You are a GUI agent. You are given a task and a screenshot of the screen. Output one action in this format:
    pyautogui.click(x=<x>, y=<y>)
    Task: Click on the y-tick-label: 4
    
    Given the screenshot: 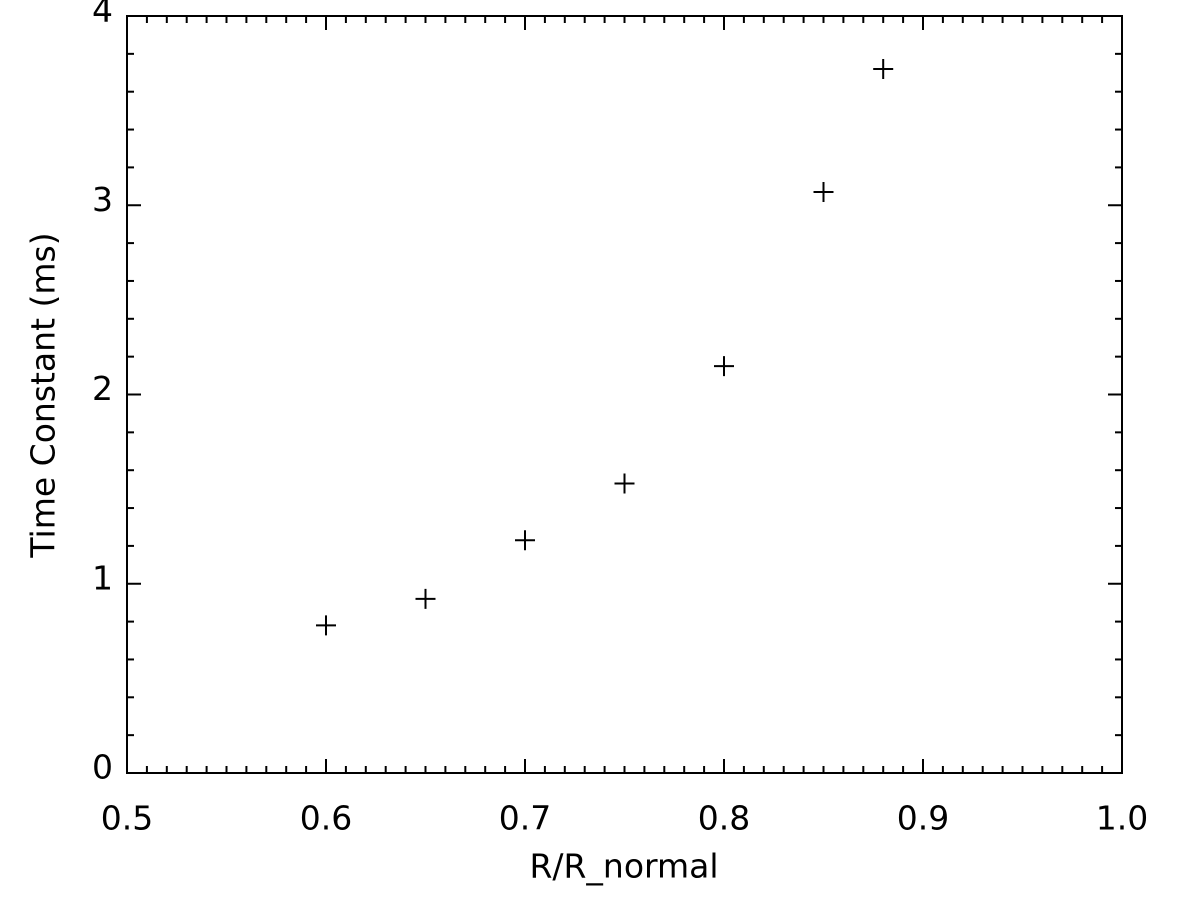 What is the action you would take?
    pyautogui.click(x=102, y=15)
    